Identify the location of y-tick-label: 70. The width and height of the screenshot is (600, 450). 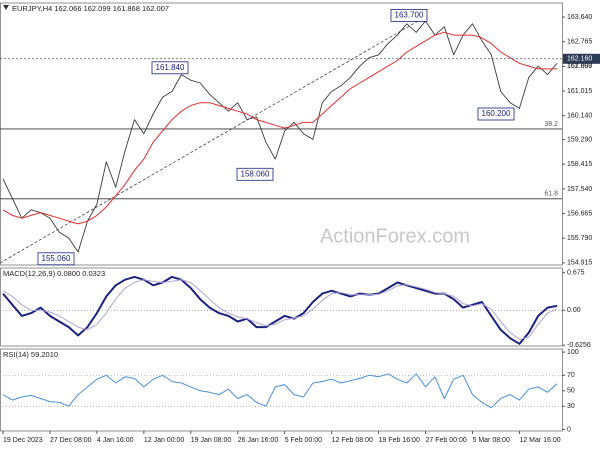
(571, 375).